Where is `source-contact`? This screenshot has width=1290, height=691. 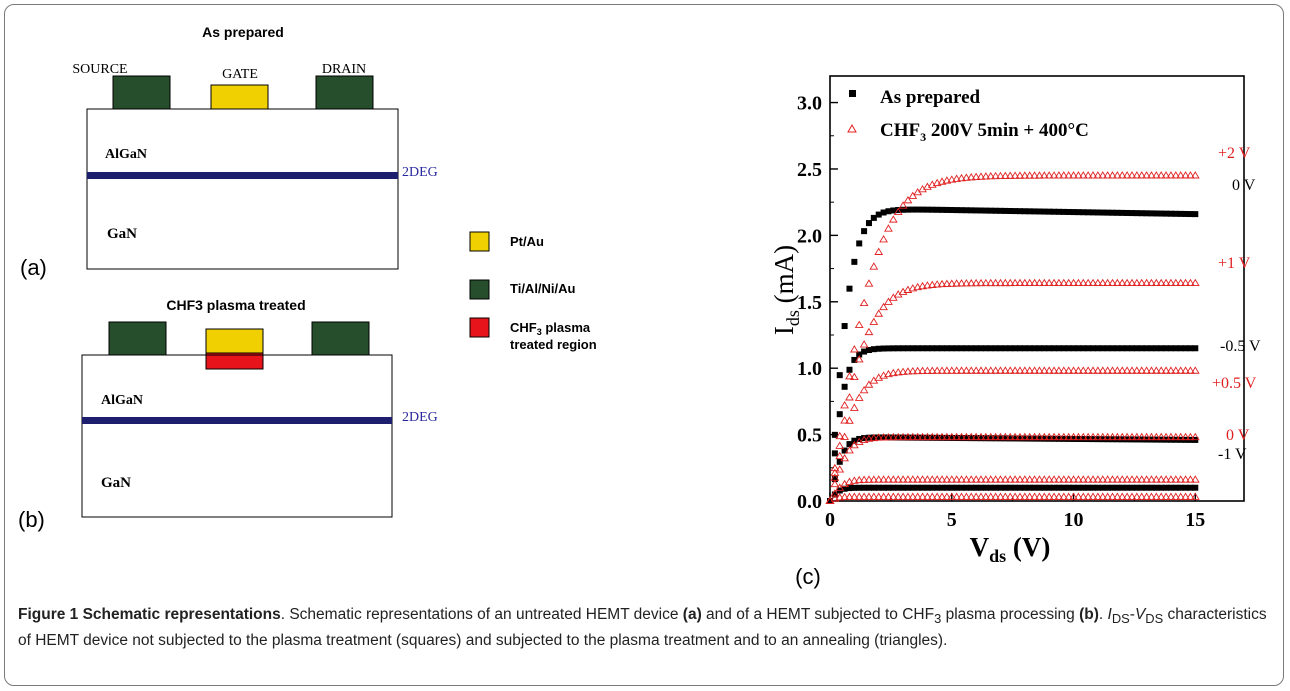 source-contact is located at coordinates (141, 92).